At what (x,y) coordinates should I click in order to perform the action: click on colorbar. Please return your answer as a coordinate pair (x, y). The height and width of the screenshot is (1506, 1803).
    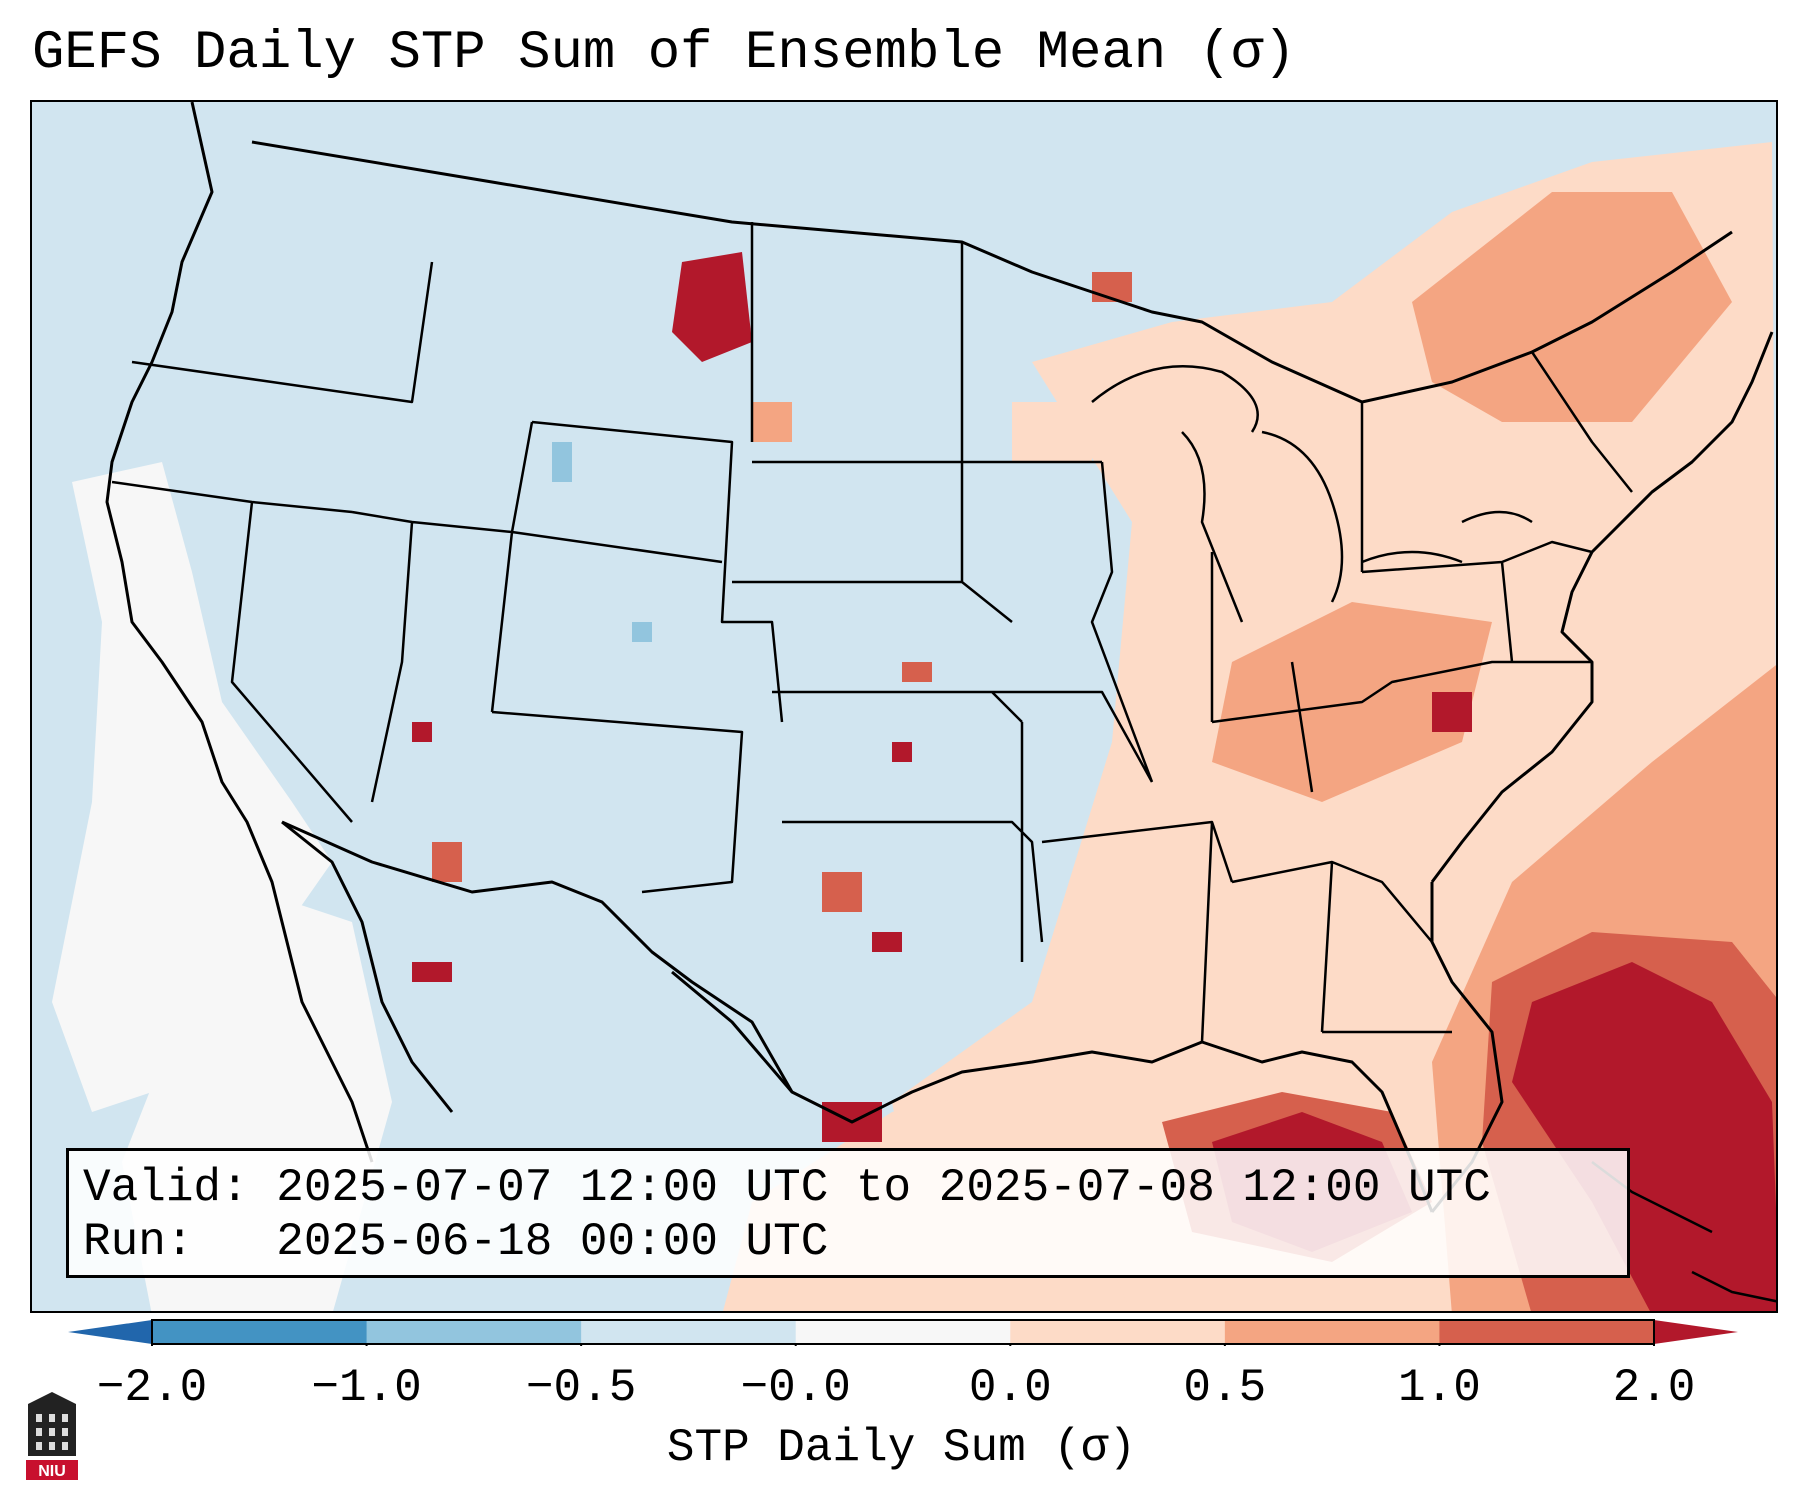
    Looking at the image, I should click on (903, 1332).